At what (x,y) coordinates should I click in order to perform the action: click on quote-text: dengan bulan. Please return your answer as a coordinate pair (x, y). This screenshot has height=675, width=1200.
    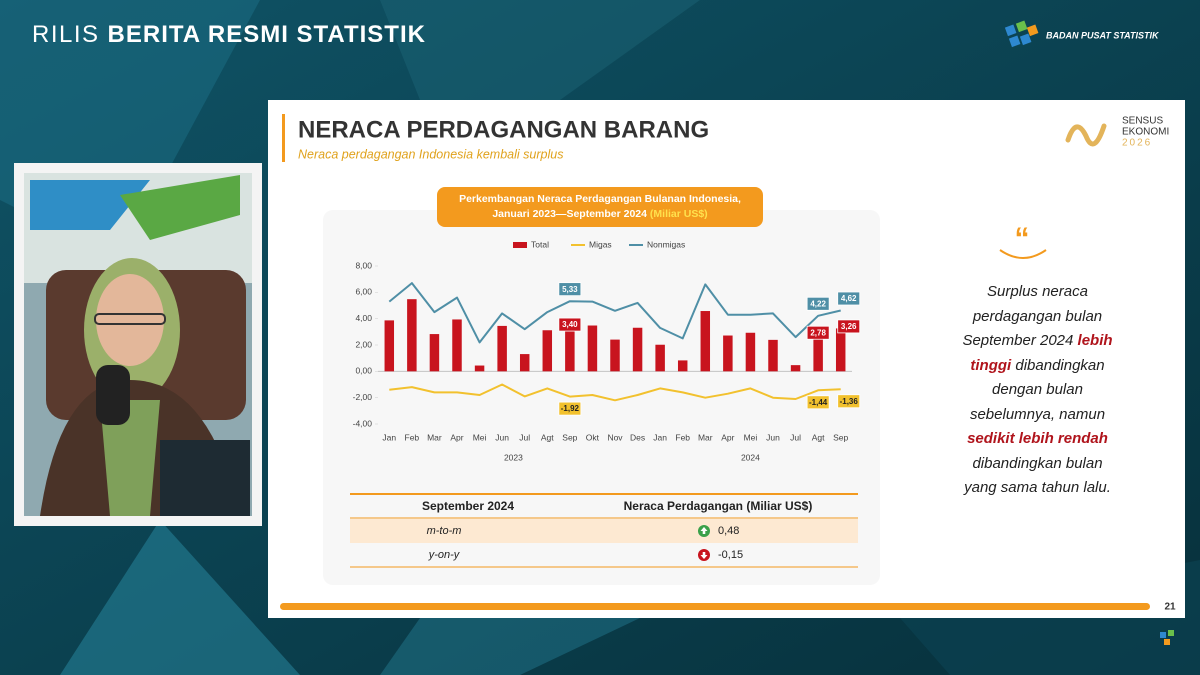
    Looking at the image, I should click on (1037, 389).